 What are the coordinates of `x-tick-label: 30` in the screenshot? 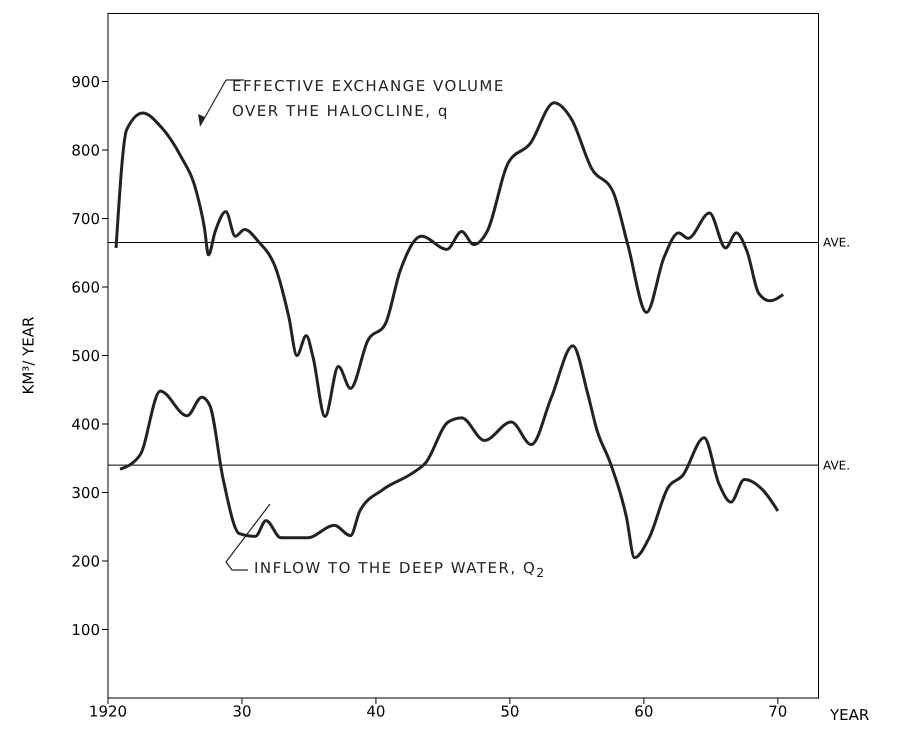 It's located at (242, 711).